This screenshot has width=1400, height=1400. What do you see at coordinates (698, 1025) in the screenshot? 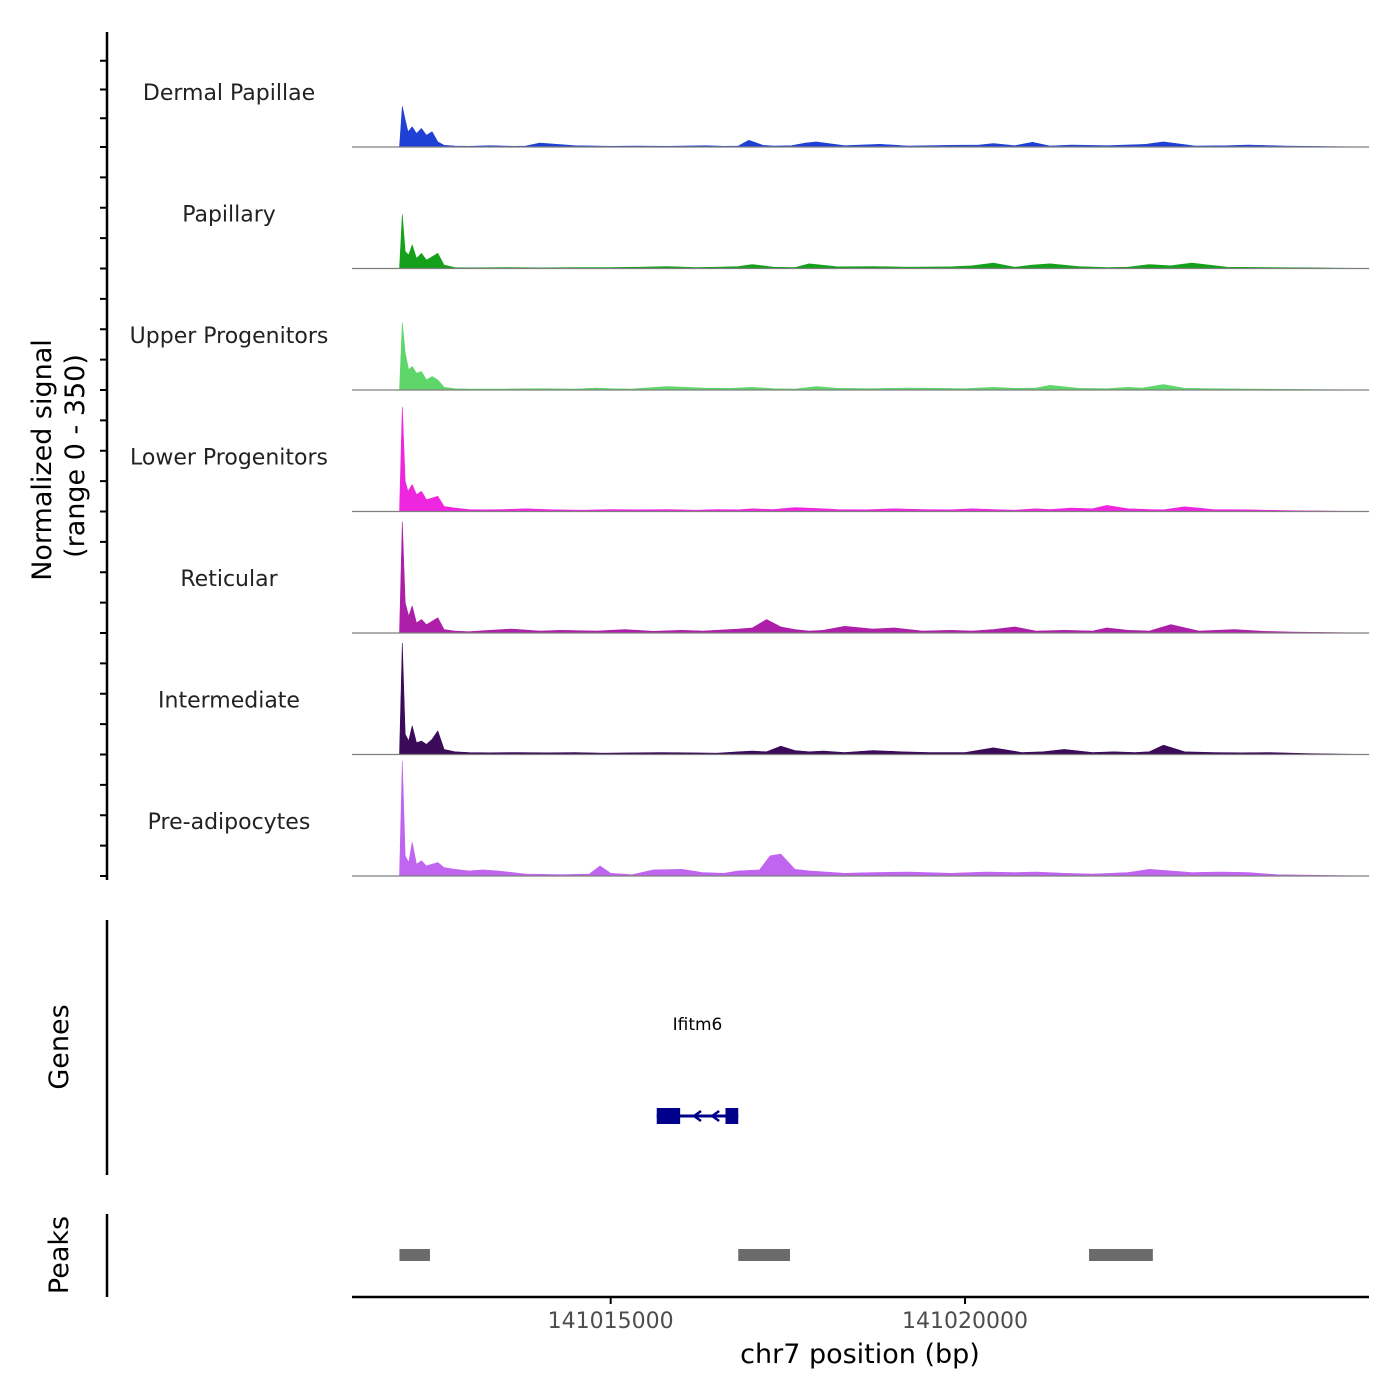
I see `gene-label-ifitm6: Ifitm6` at bounding box center [698, 1025].